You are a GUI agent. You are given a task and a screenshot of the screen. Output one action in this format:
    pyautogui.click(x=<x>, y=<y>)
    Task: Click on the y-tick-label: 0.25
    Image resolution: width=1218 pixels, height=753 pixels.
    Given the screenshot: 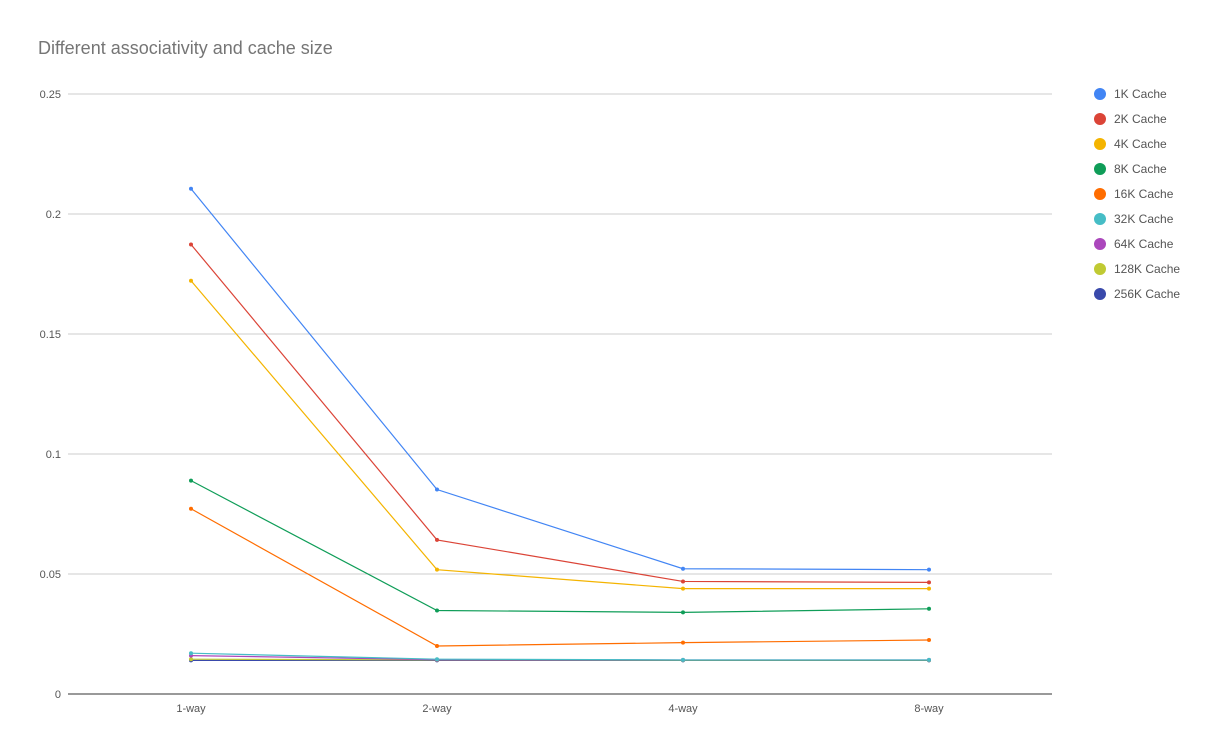 What is the action you would take?
    pyautogui.click(x=50, y=95)
    